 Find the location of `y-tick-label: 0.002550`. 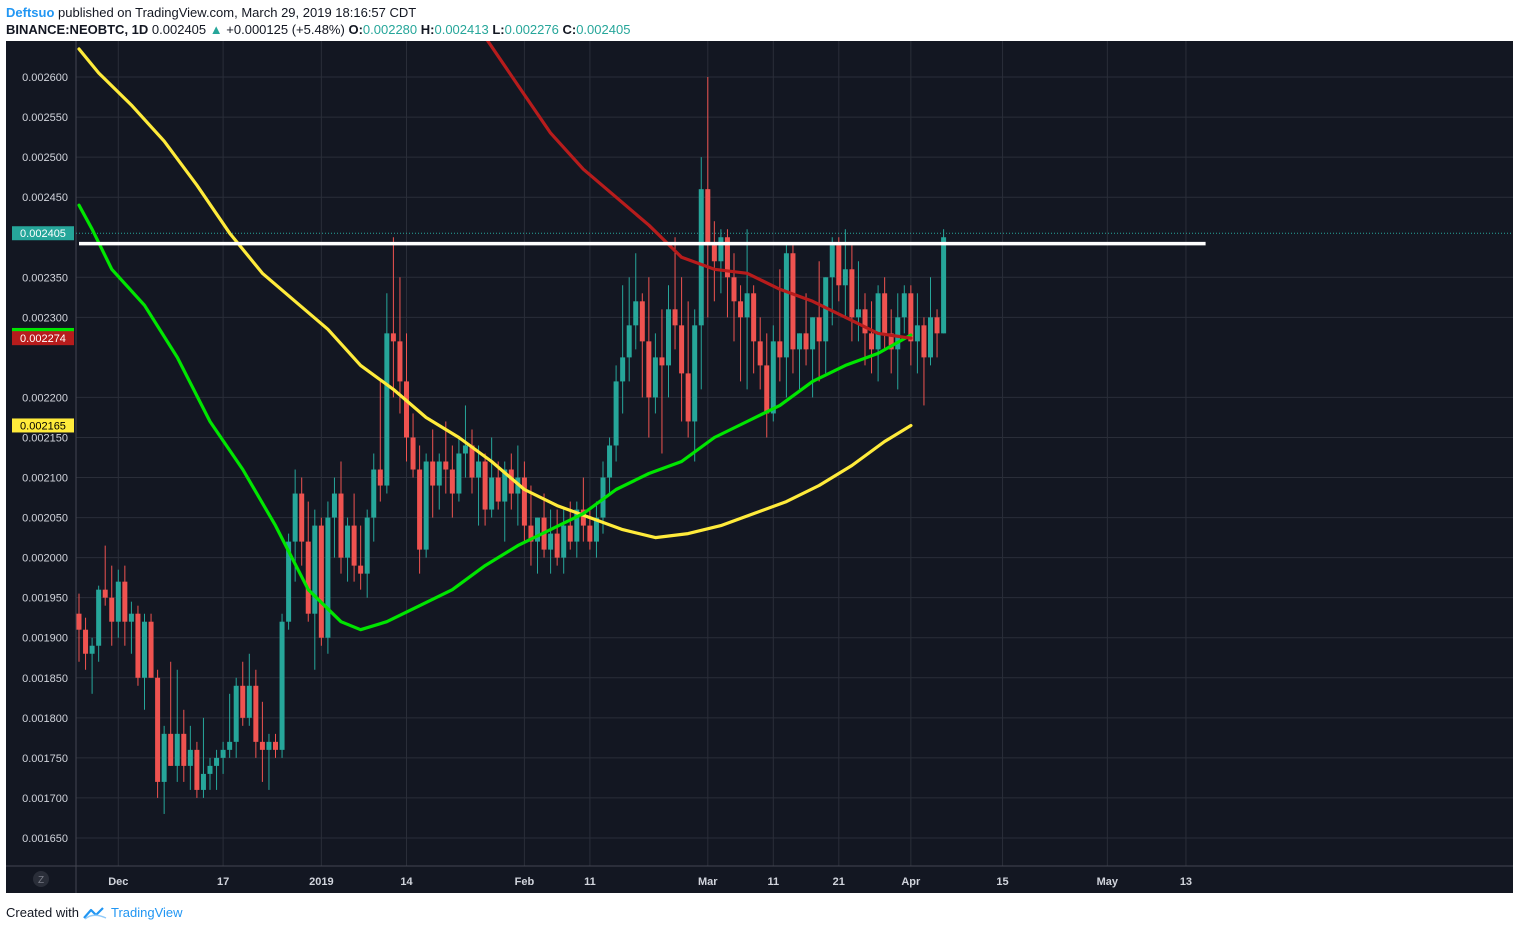

y-tick-label: 0.002550 is located at coordinates (45, 118).